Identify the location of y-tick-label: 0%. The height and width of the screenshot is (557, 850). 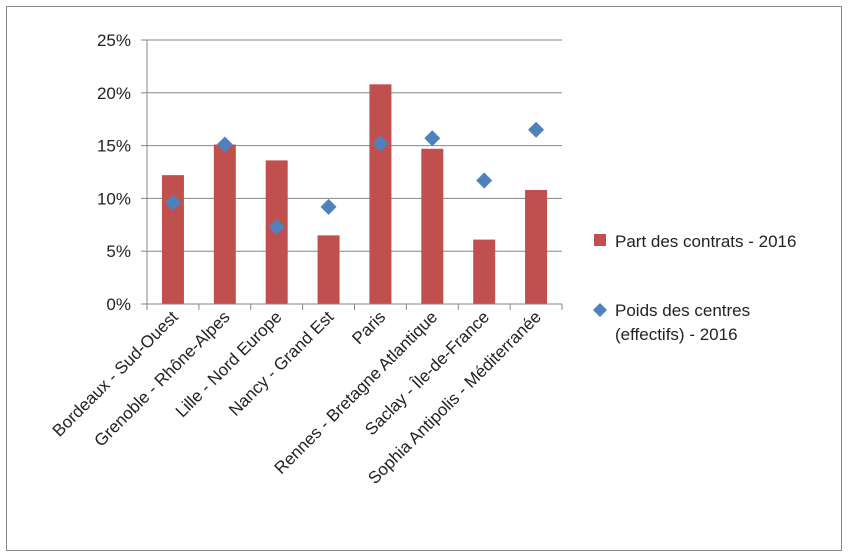
(118, 304).